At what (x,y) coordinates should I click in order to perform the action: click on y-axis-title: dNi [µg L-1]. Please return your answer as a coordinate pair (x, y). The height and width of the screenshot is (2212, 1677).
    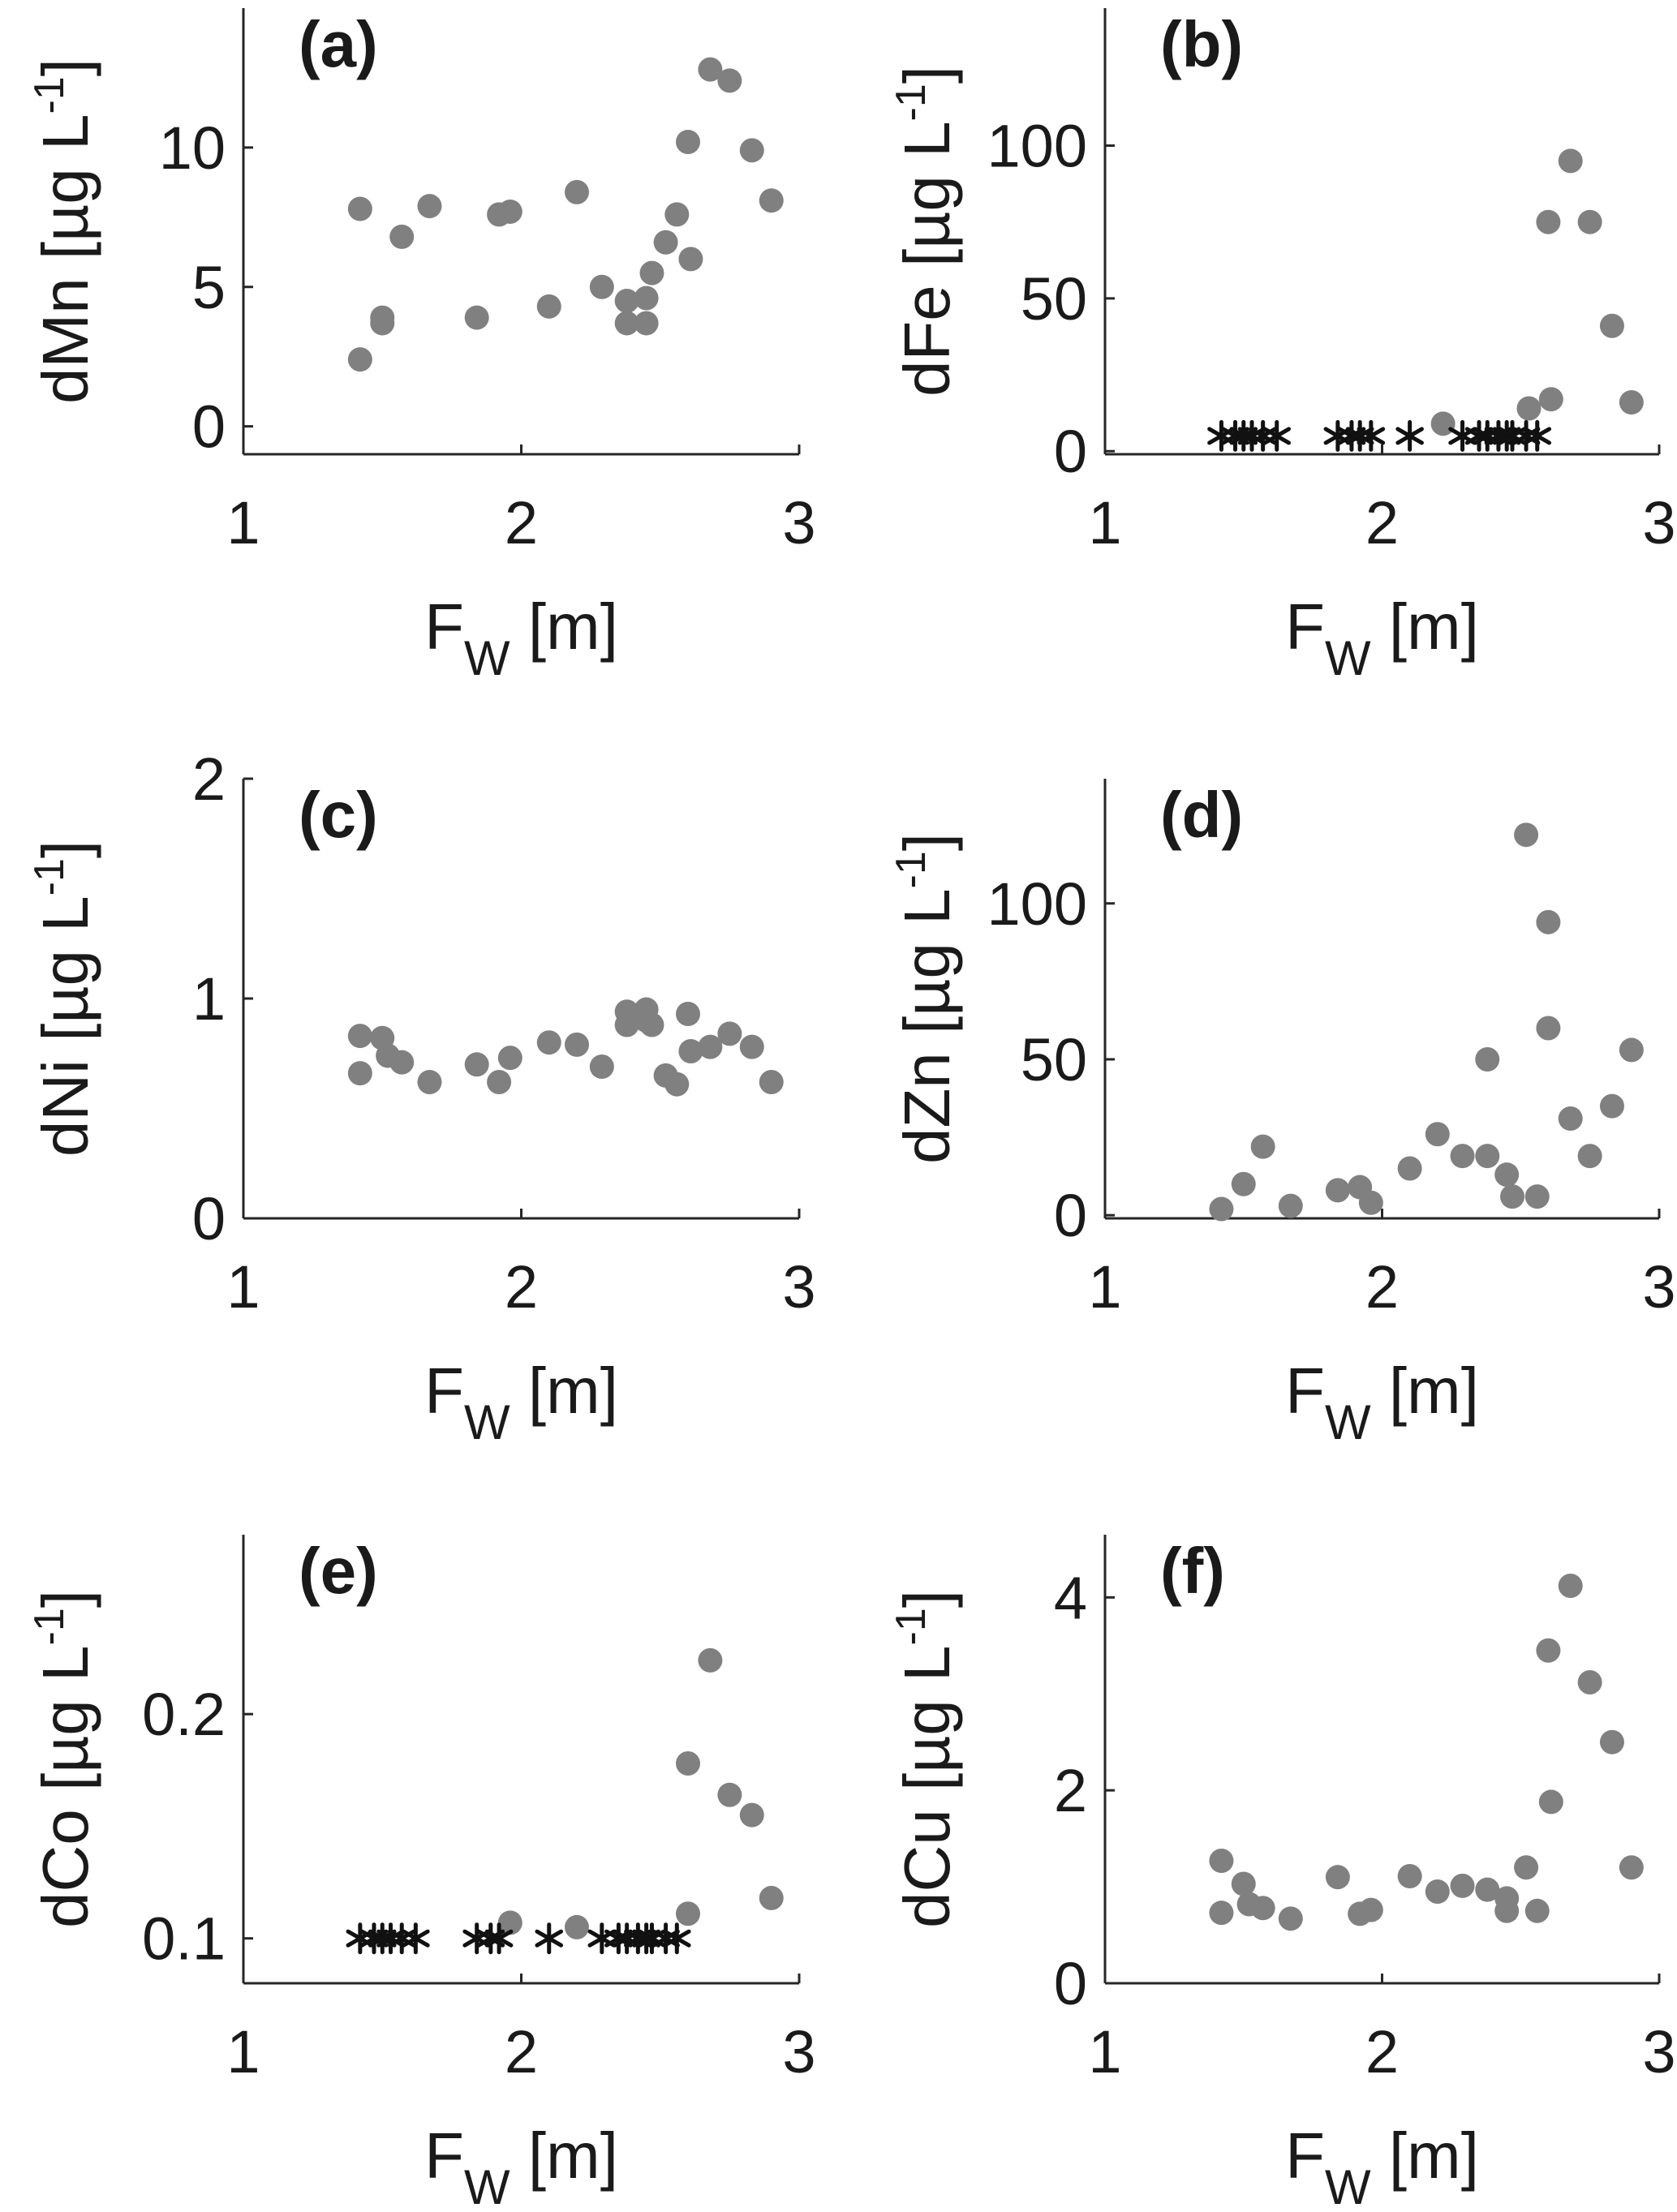
    Looking at the image, I should click on (63, 998).